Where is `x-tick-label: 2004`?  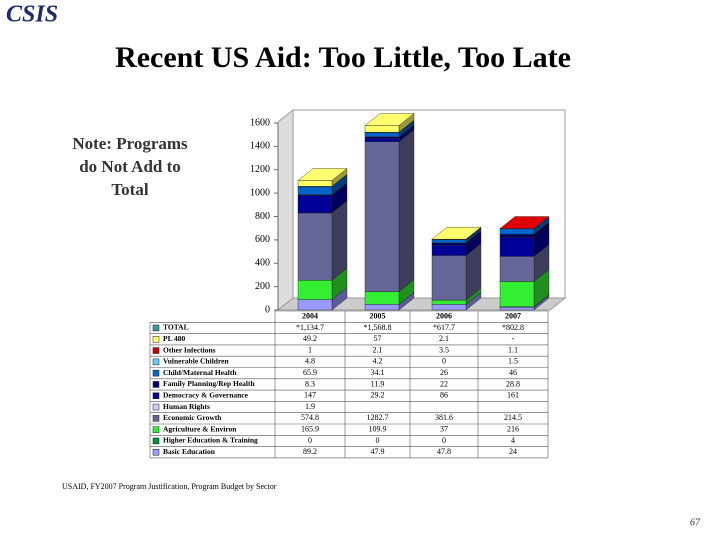
x-tick-label: 2004 is located at coordinates (310, 315).